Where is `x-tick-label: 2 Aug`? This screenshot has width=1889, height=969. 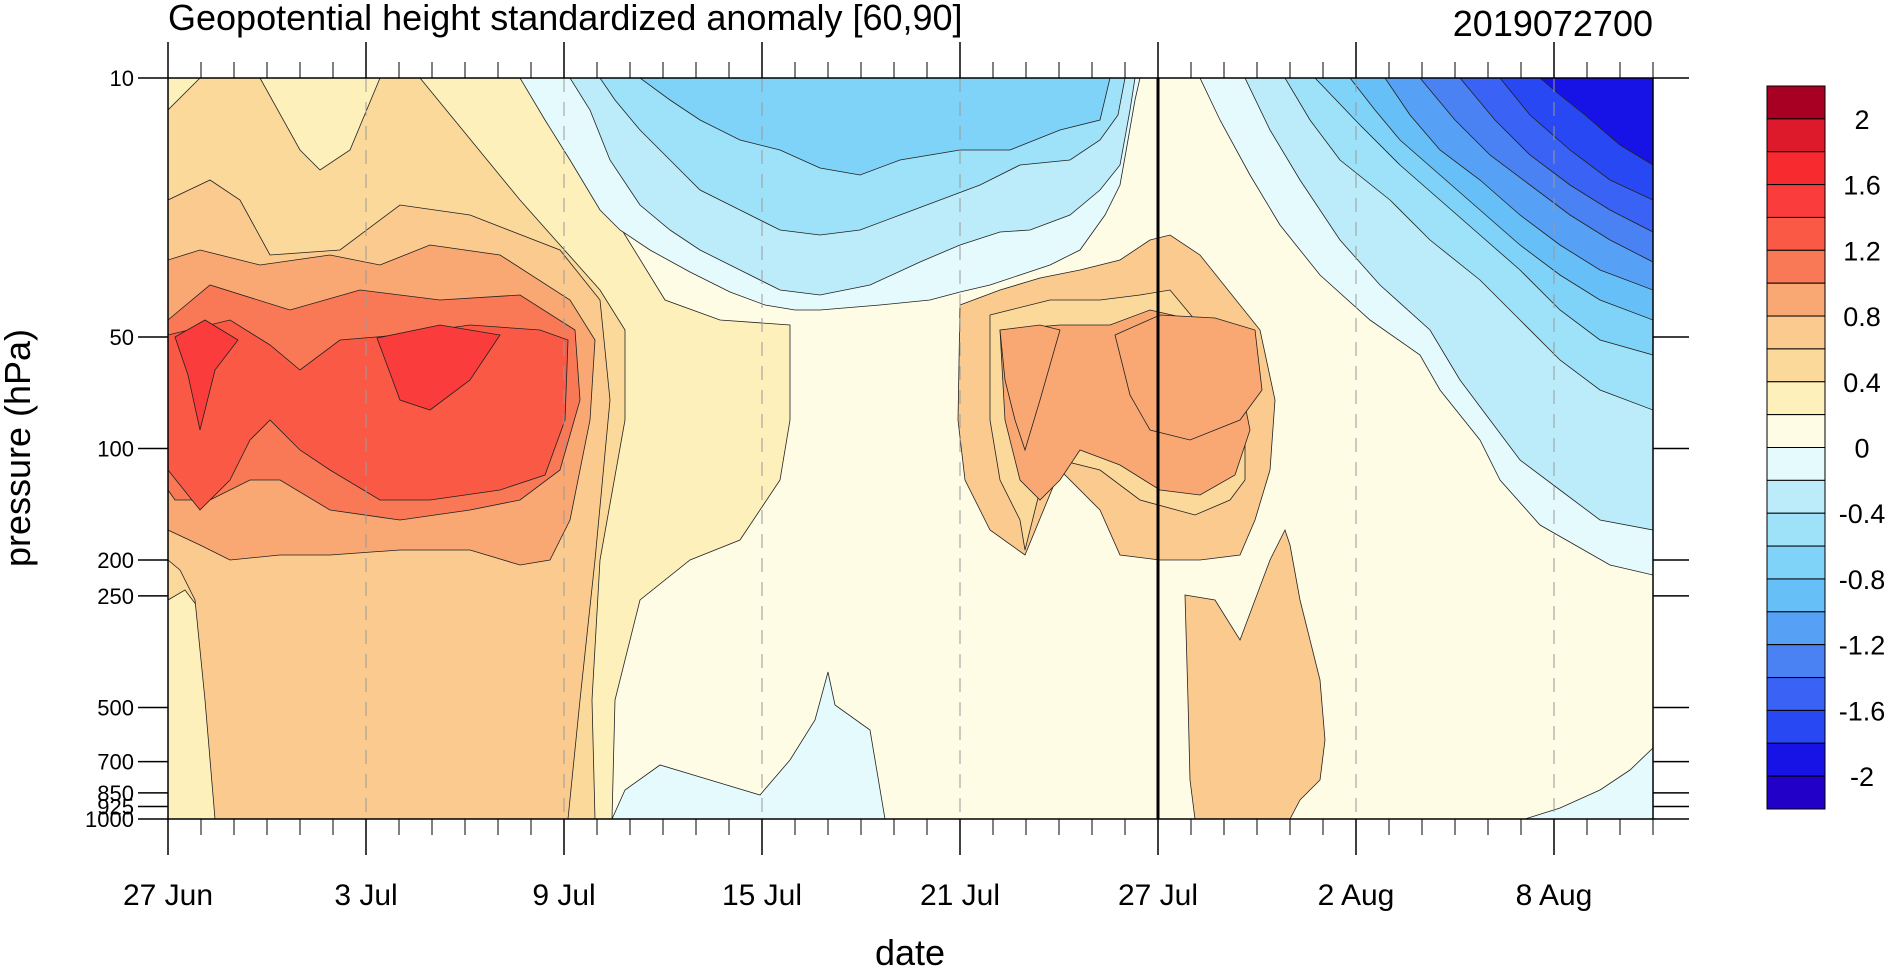
x-tick-label: 2 Aug is located at coordinates (1356, 895).